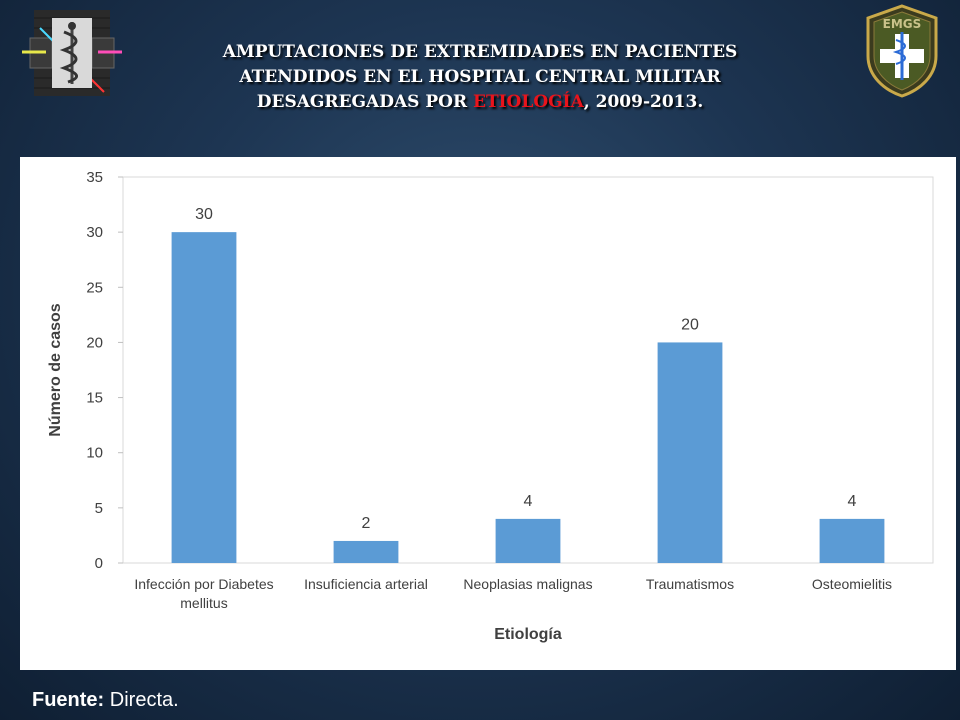 The height and width of the screenshot is (720, 960). I want to click on x-tick-label: Neoplasias malignas, so click(527, 584).